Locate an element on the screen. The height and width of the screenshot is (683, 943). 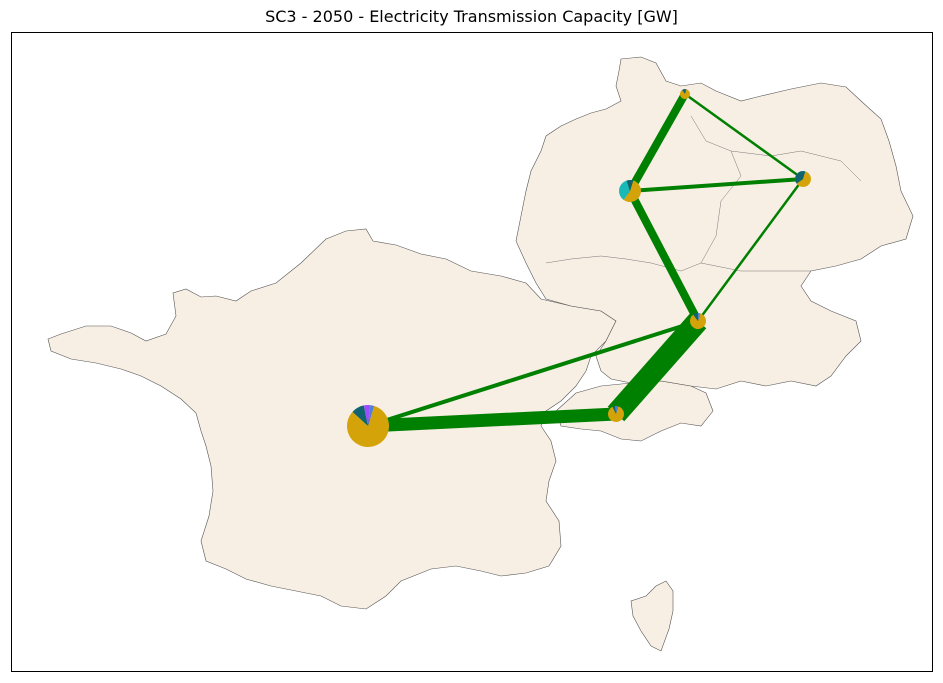
pie-slice-de-south-gold is located at coordinates (698, 321).